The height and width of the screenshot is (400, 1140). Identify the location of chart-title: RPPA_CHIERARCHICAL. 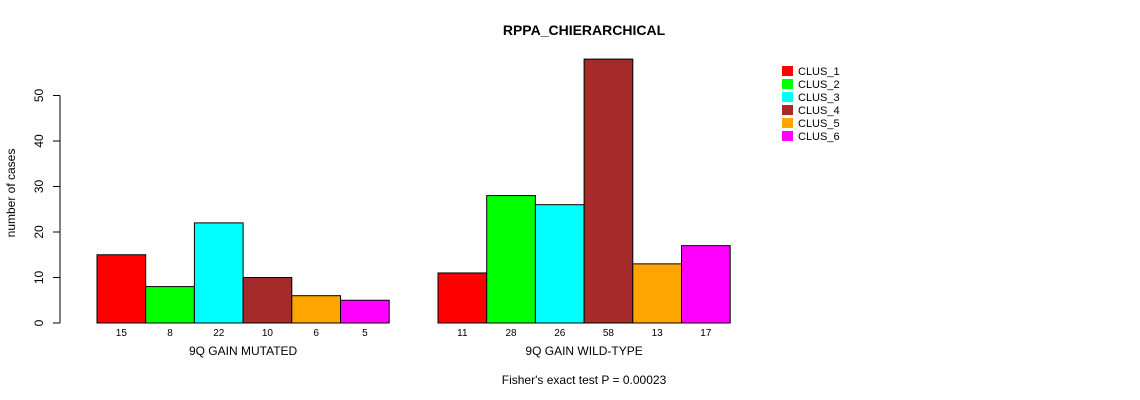
(584, 30).